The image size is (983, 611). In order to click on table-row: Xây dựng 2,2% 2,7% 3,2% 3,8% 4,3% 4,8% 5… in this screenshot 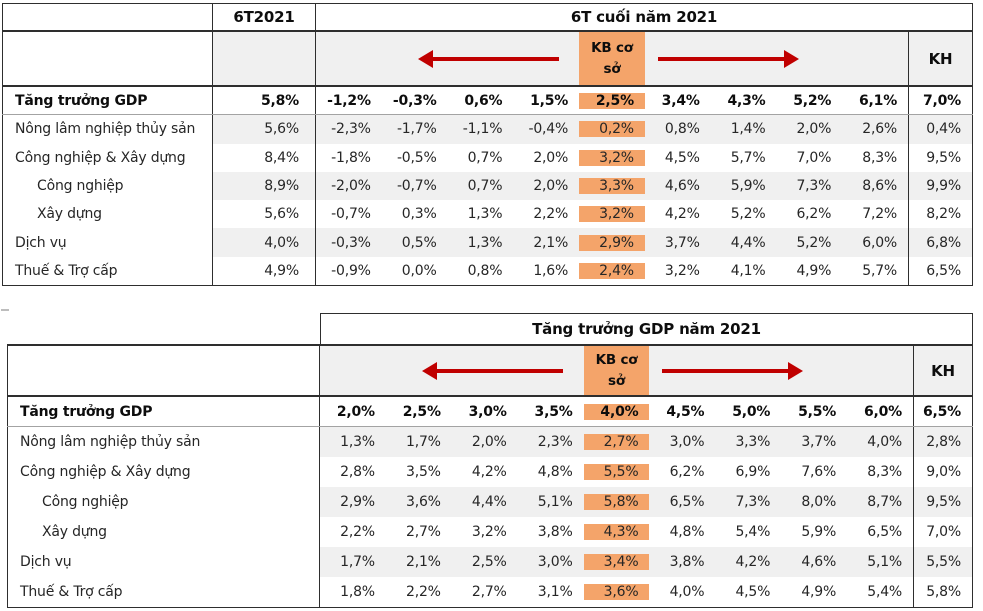, I will do `click(490, 532)`.